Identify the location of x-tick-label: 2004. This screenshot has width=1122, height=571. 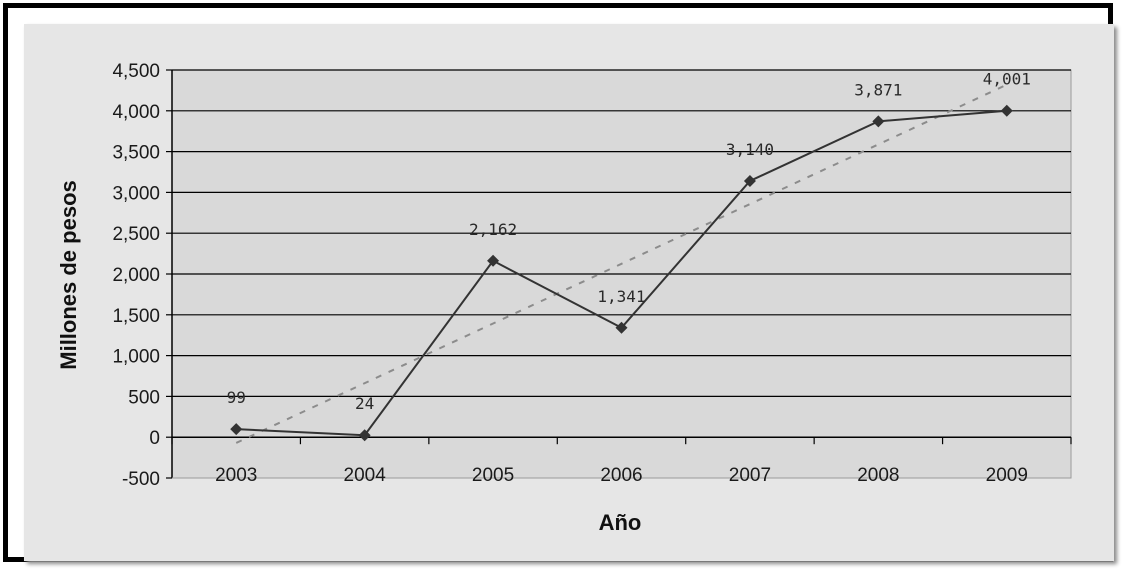
(365, 475).